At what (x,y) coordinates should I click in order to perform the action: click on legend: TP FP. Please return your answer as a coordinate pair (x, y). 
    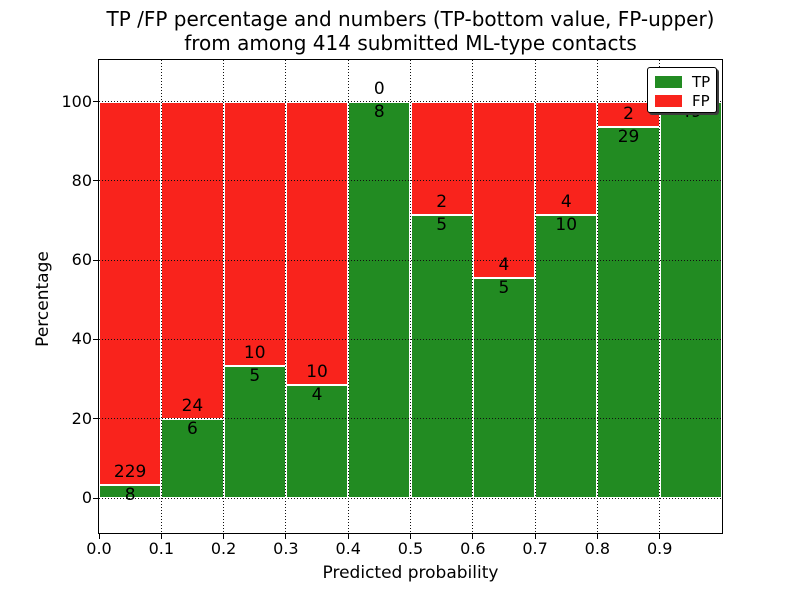
    Looking at the image, I should click on (682, 90).